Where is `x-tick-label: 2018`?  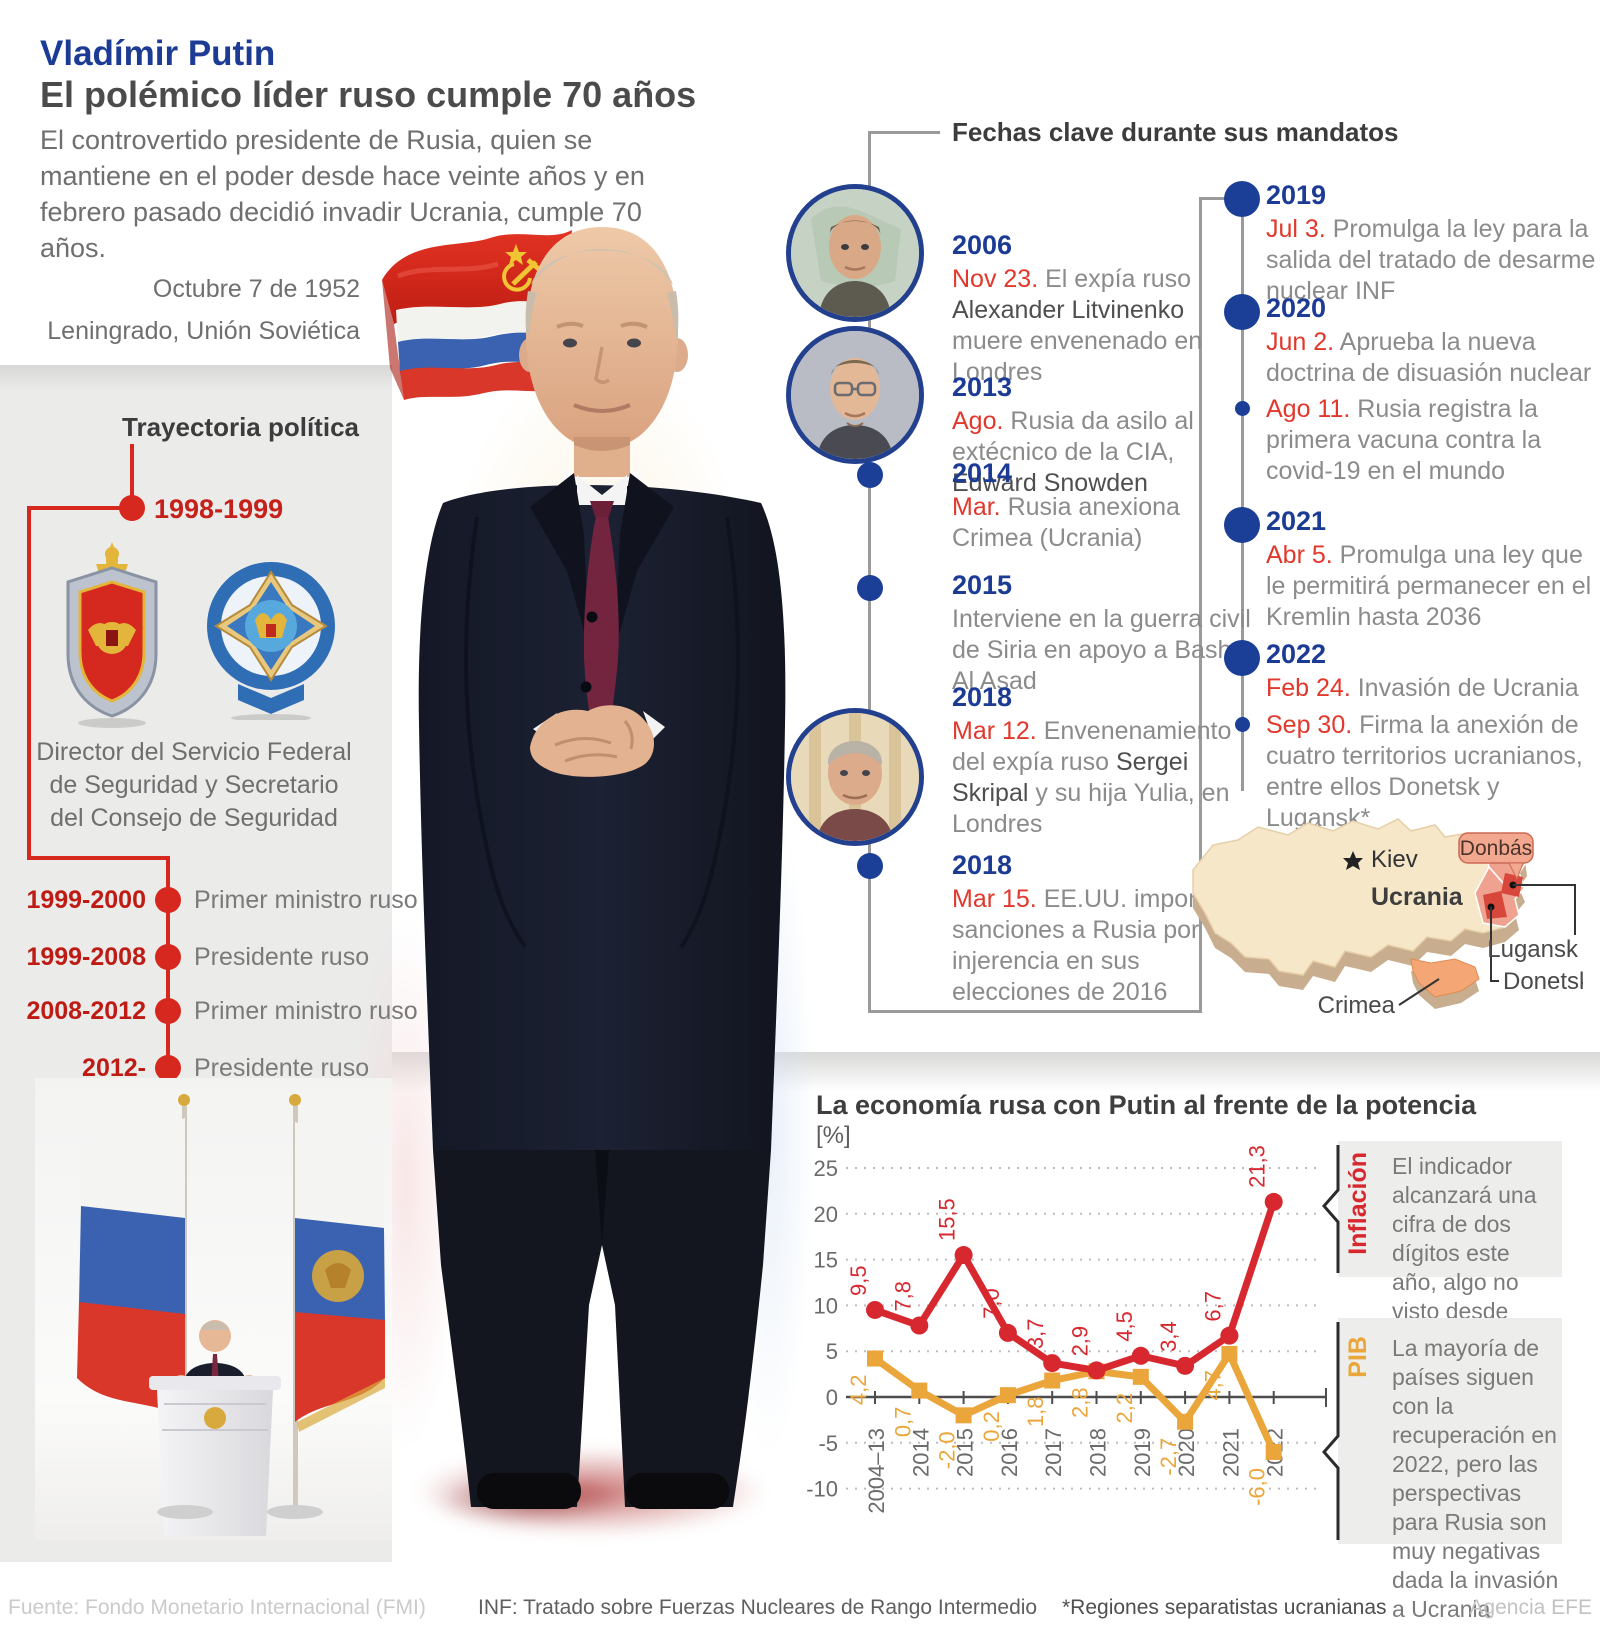
x-tick-label: 2018 is located at coordinates (1098, 1452).